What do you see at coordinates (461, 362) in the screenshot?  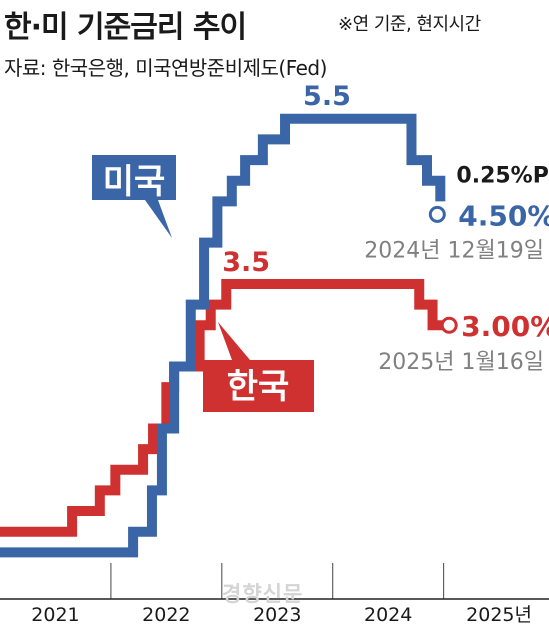 I see `korea-end-date: 2025년 1월16일` at bounding box center [461, 362].